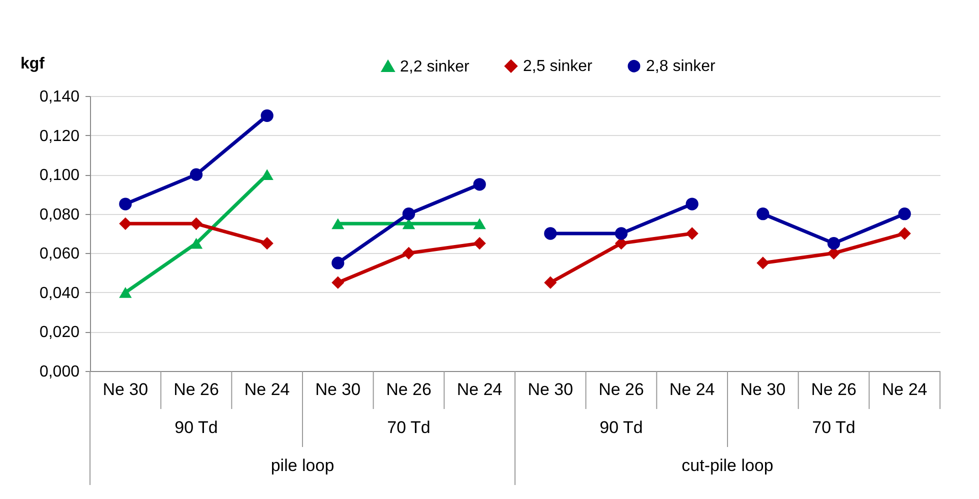 Image resolution: width=979 pixels, height=499 pixels. What do you see at coordinates (302, 465) in the screenshot?
I see `text: pile loop` at bounding box center [302, 465].